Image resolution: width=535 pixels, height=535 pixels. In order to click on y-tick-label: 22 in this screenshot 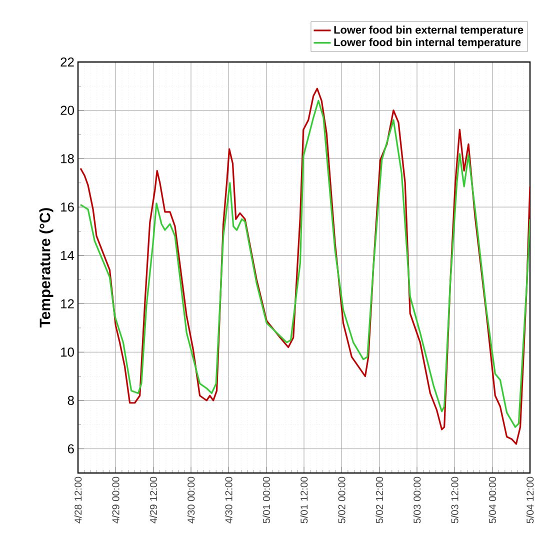, I will do `click(67, 62)`.